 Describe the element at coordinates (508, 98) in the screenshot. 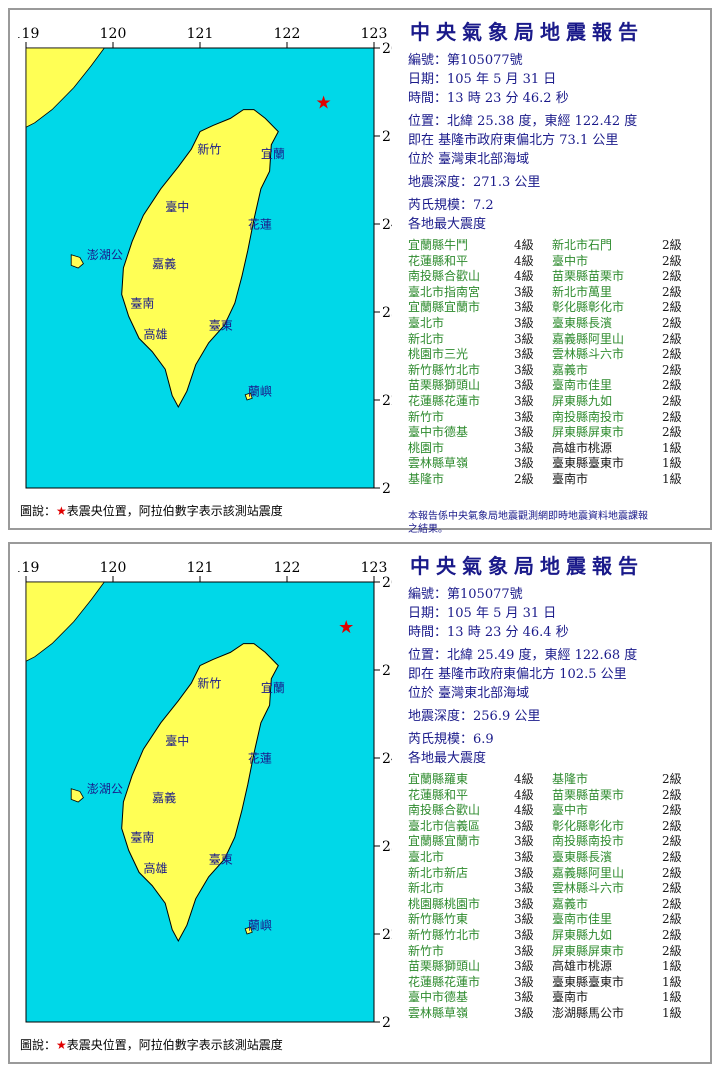

I see `field-value: 13 時 23 分 46.2 秒` at that location.